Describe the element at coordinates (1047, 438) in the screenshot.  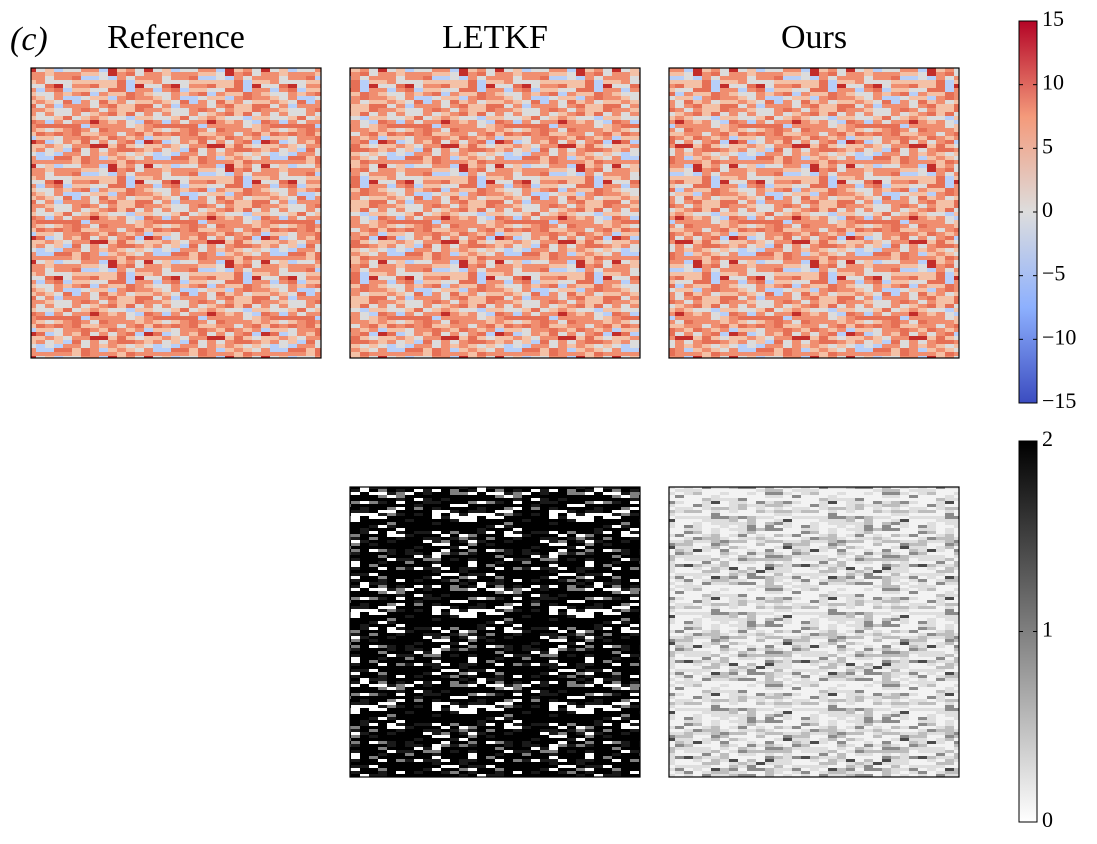
I see `colorbar-tick-label: 2` at that location.